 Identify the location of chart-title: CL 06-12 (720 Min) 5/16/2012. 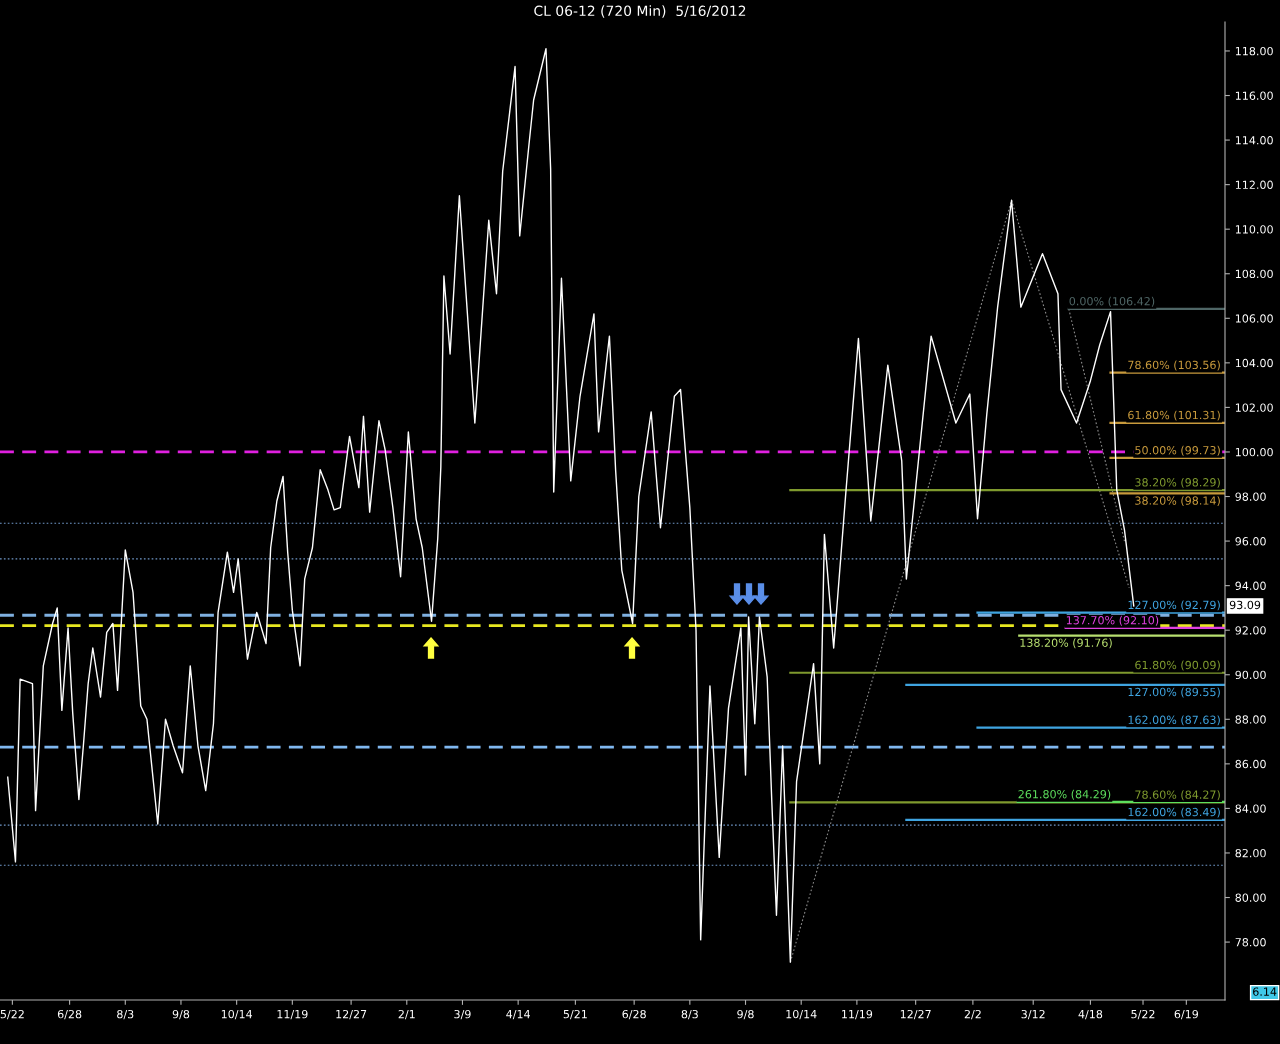
(640, 11).